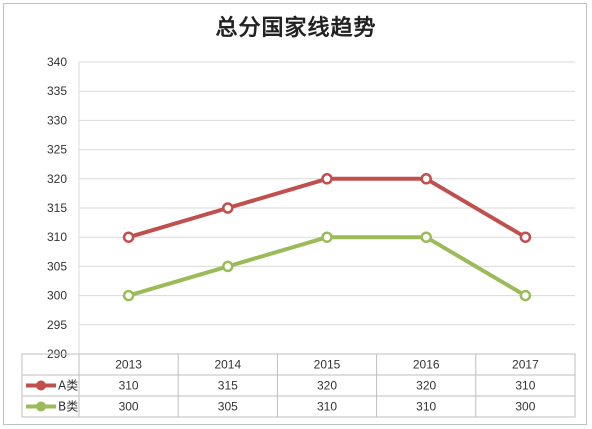 The image size is (592, 429). Describe the element at coordinates (57, 120) in the screenshot. I see `y-tick-label: 330` at that location.